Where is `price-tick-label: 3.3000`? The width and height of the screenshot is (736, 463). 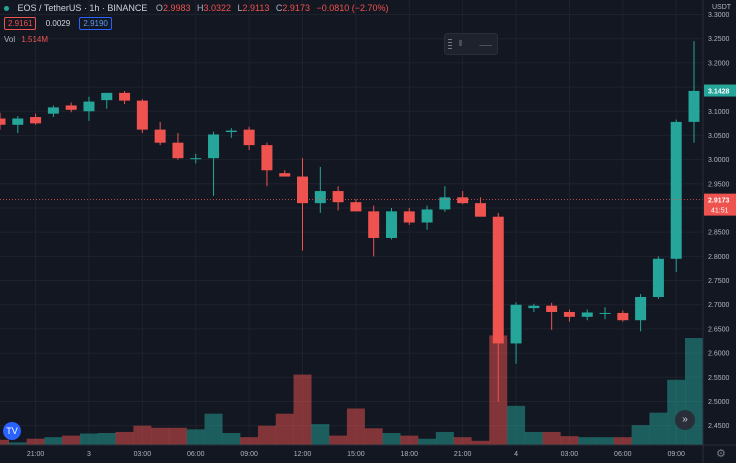 price-tick-label: 3.3000 is located at coordinates (719, 15).